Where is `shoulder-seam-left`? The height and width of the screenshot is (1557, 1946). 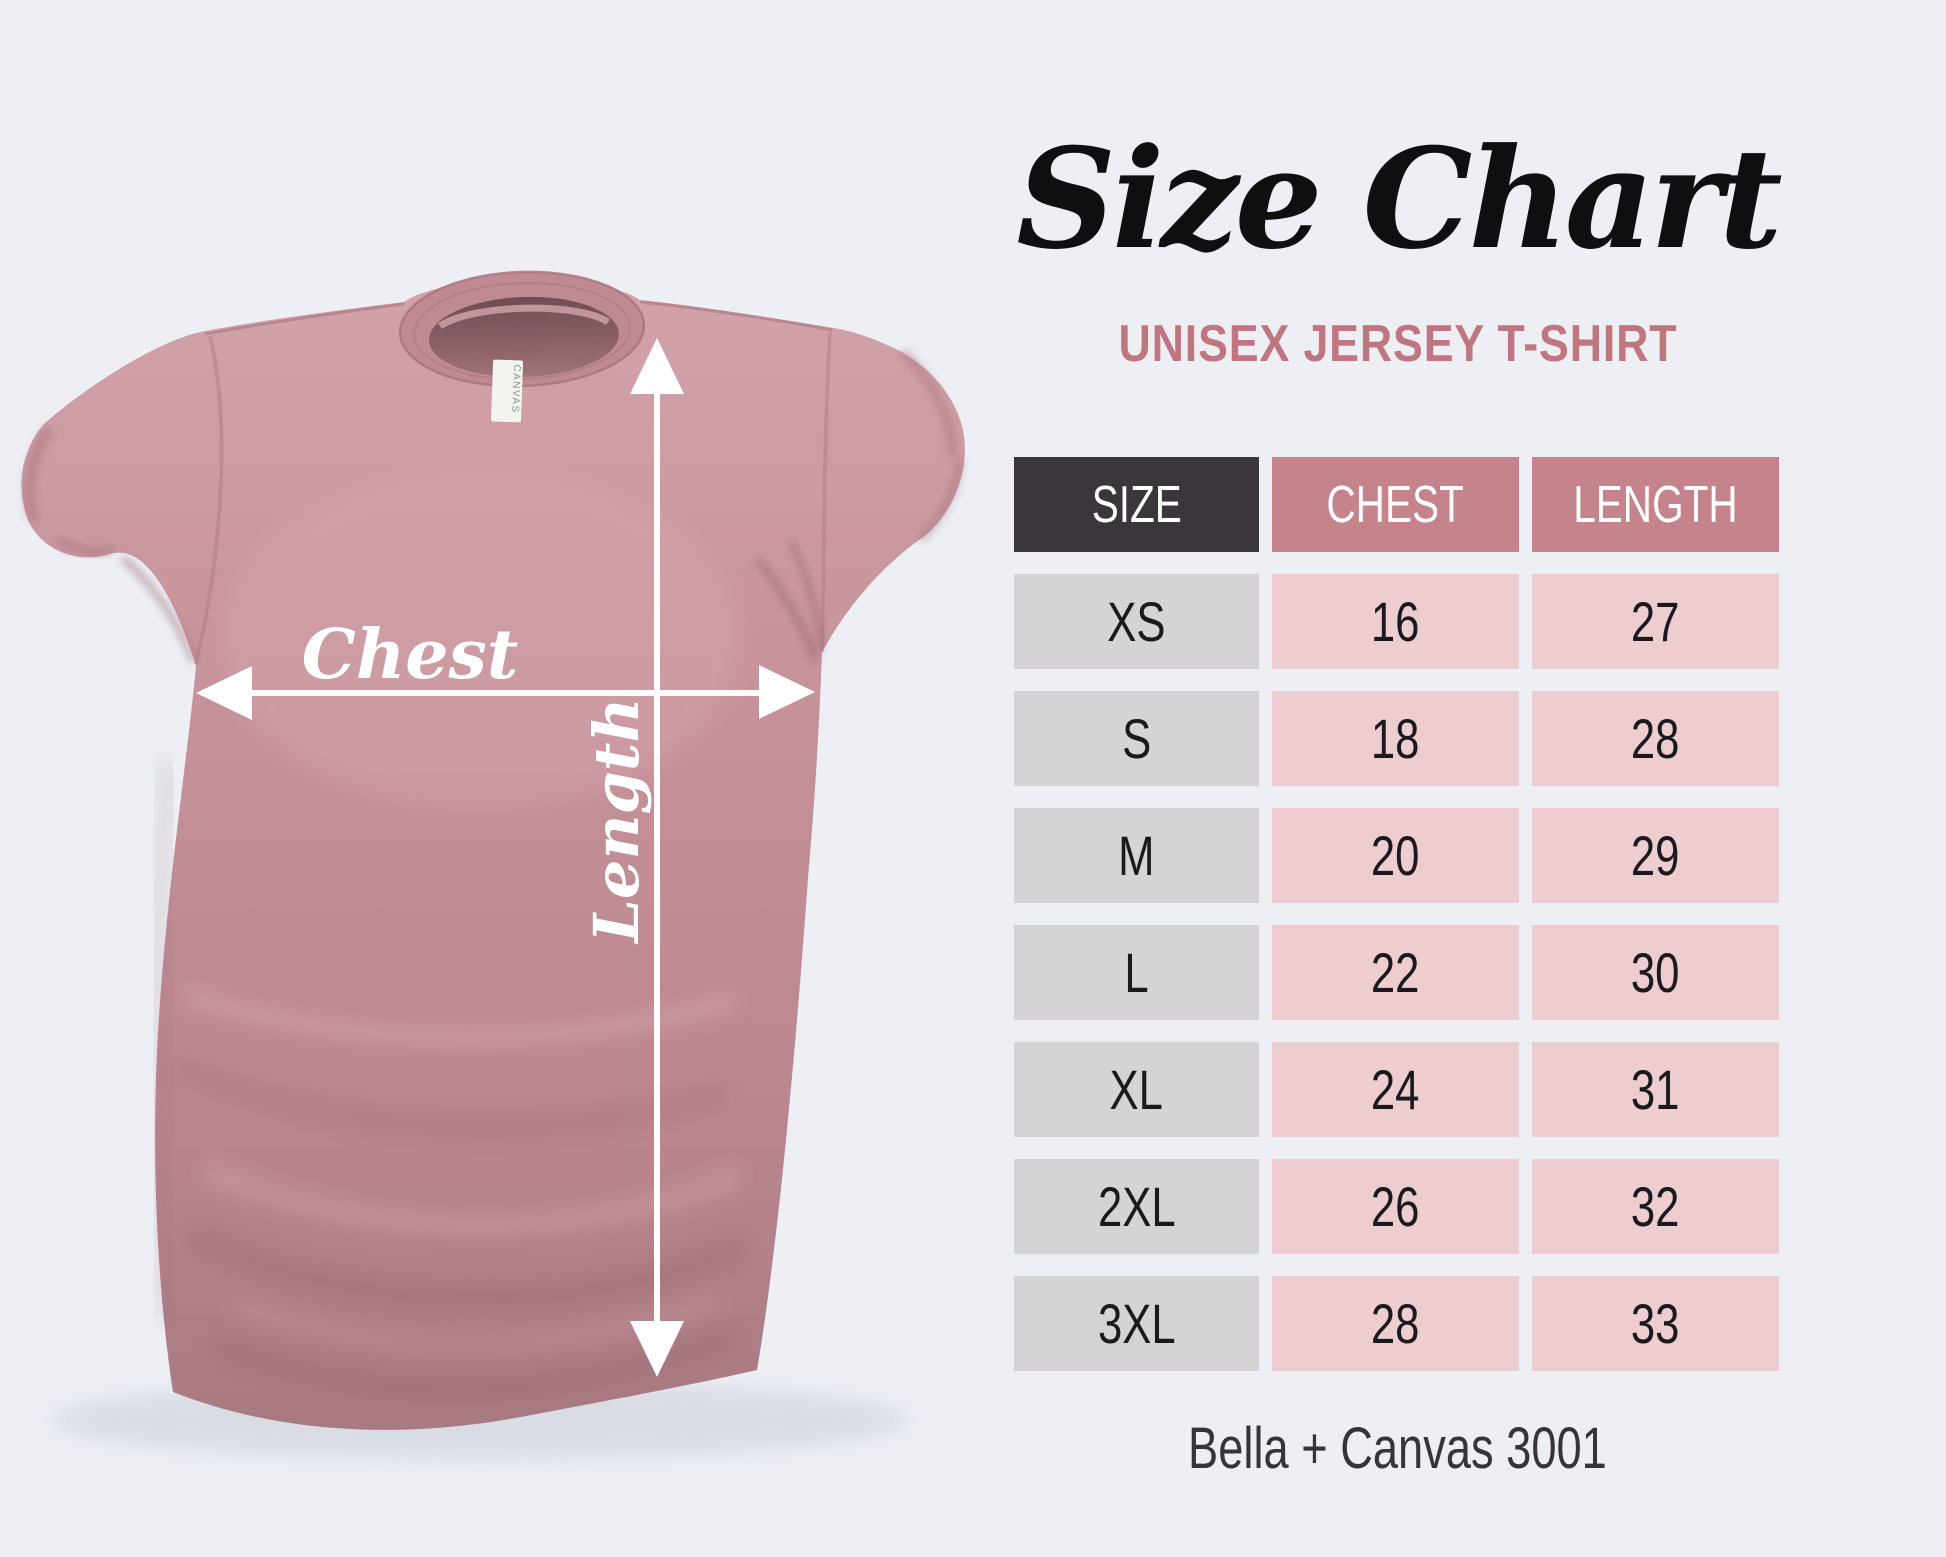 shoulder-seam-left is located at coordinates (304, 319).